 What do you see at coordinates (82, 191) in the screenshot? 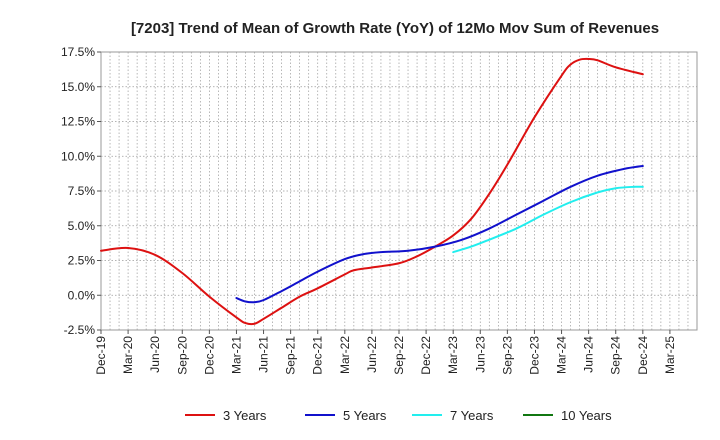
I see `y-tick-label: 7.5%` at bounding box center [82, 191].